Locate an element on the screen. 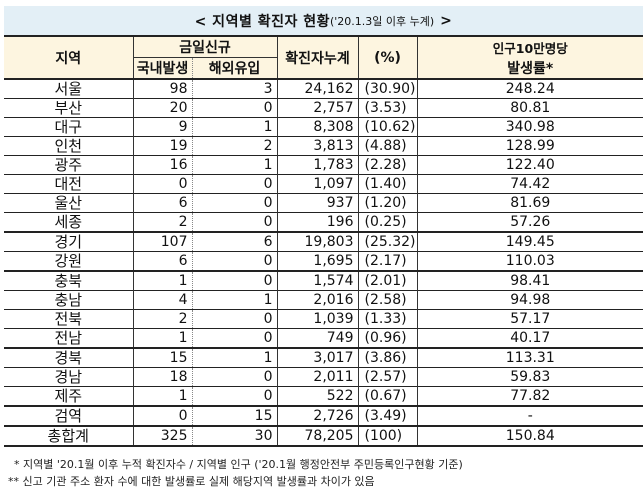  domestic-cell: 20 is located at coordinates (162, 108).